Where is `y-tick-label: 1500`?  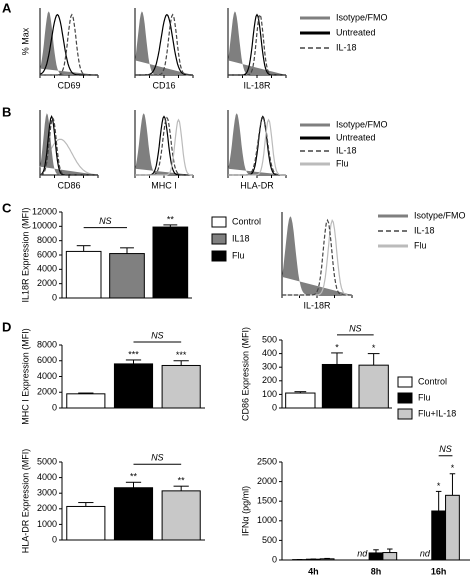
y-tick-label: 1500 is located at coordinates (267, 501).